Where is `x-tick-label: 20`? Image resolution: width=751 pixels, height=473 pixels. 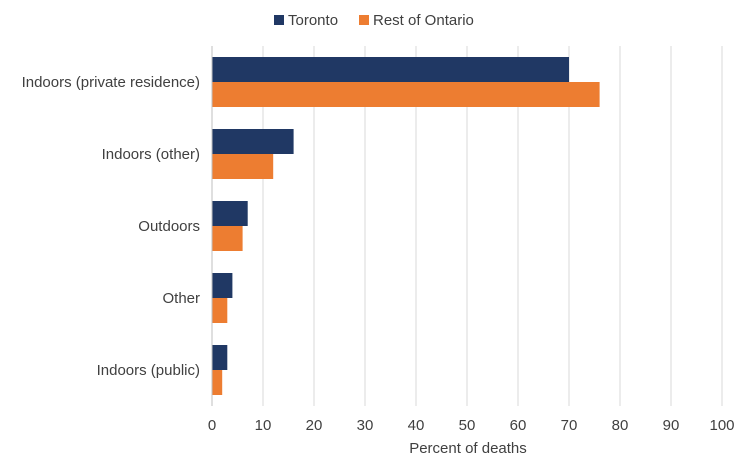
x-tick-label: 20 is located at coordinates (314, 425).